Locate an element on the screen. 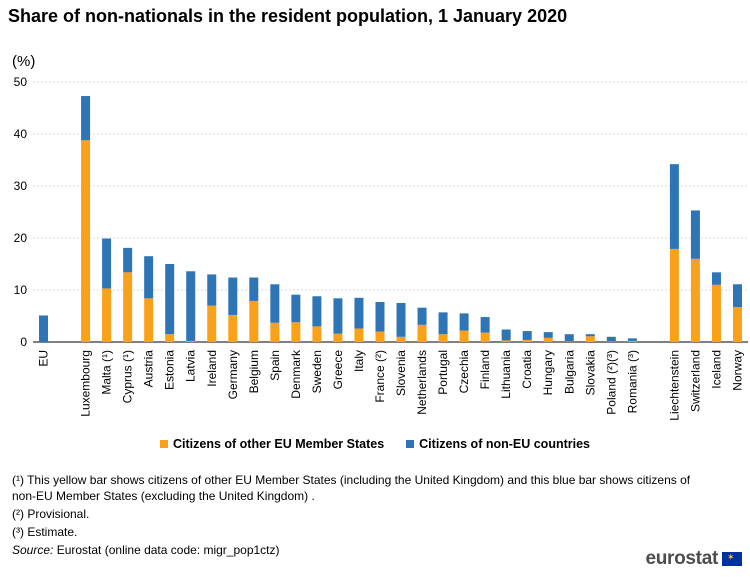  x-tick-label: Malta (¹) is located at coordinates (107, 372).